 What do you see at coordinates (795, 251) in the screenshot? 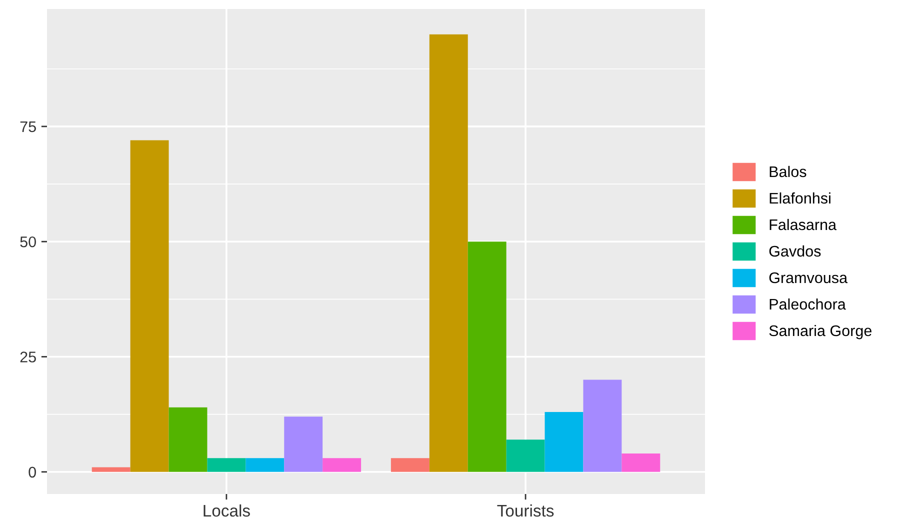
I see `legend-label: Gavdos` at bounding box center [795, 251].